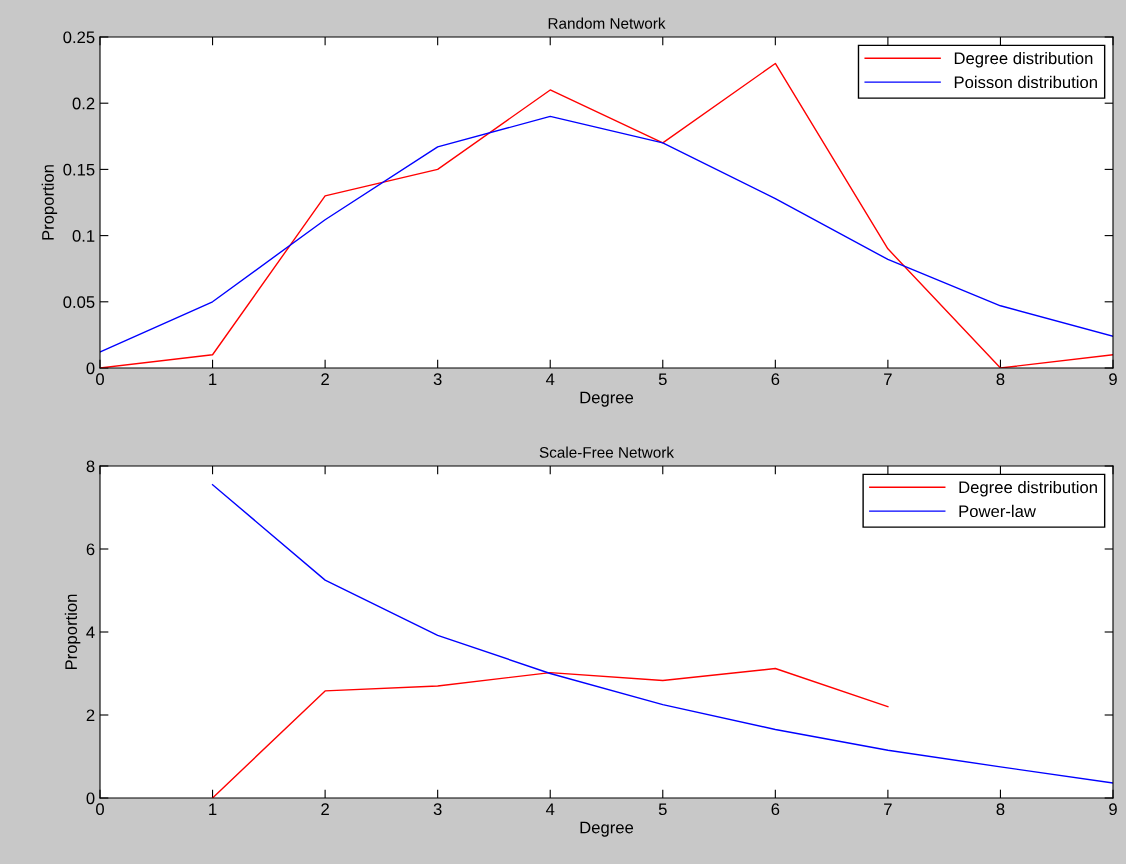 This screenshot has width=1126, height=864. I want to click on legend-label: Power-law, so click(997, 511).